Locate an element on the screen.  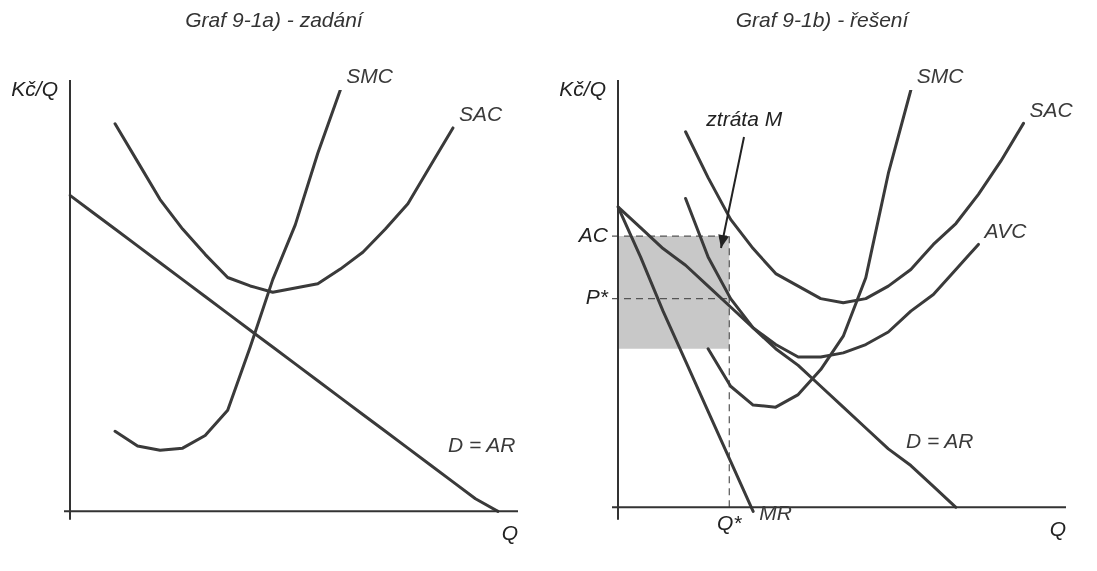
chart-title: Graf 9-1a) - zadání is located at coordinates (274, 20).